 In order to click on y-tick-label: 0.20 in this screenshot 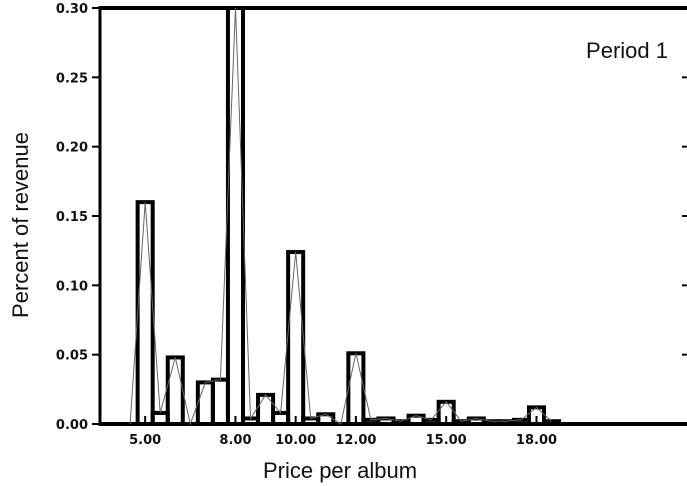, I will do `click(72, 148)`.